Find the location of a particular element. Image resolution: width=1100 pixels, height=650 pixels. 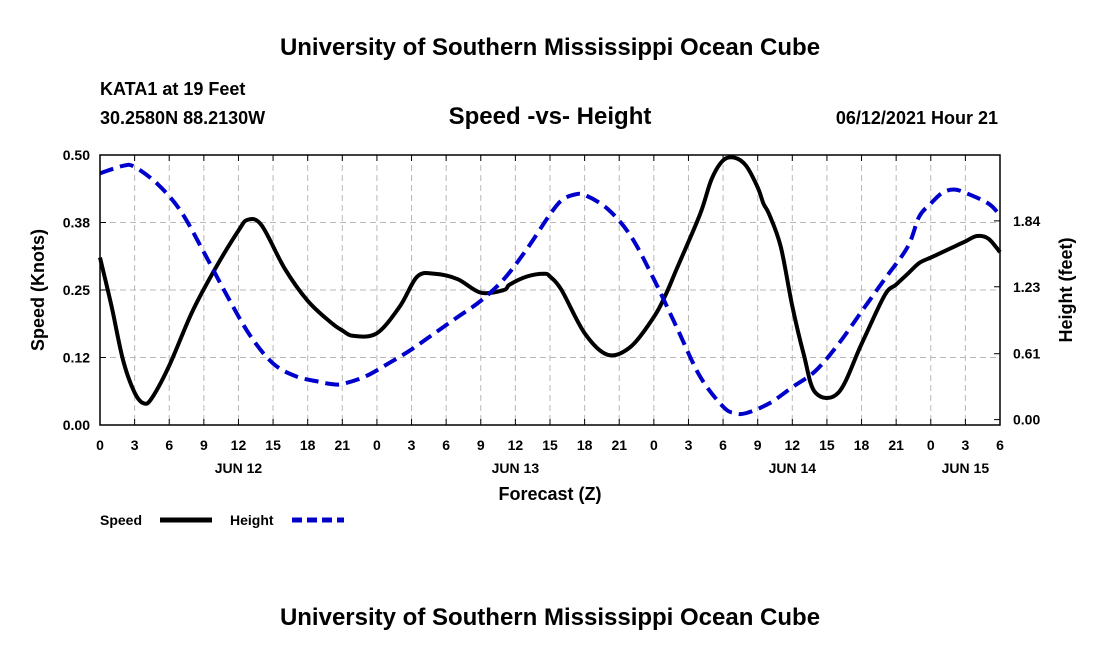

y-right-tick-label: 0.00 is located at coordinates (1026, 420).